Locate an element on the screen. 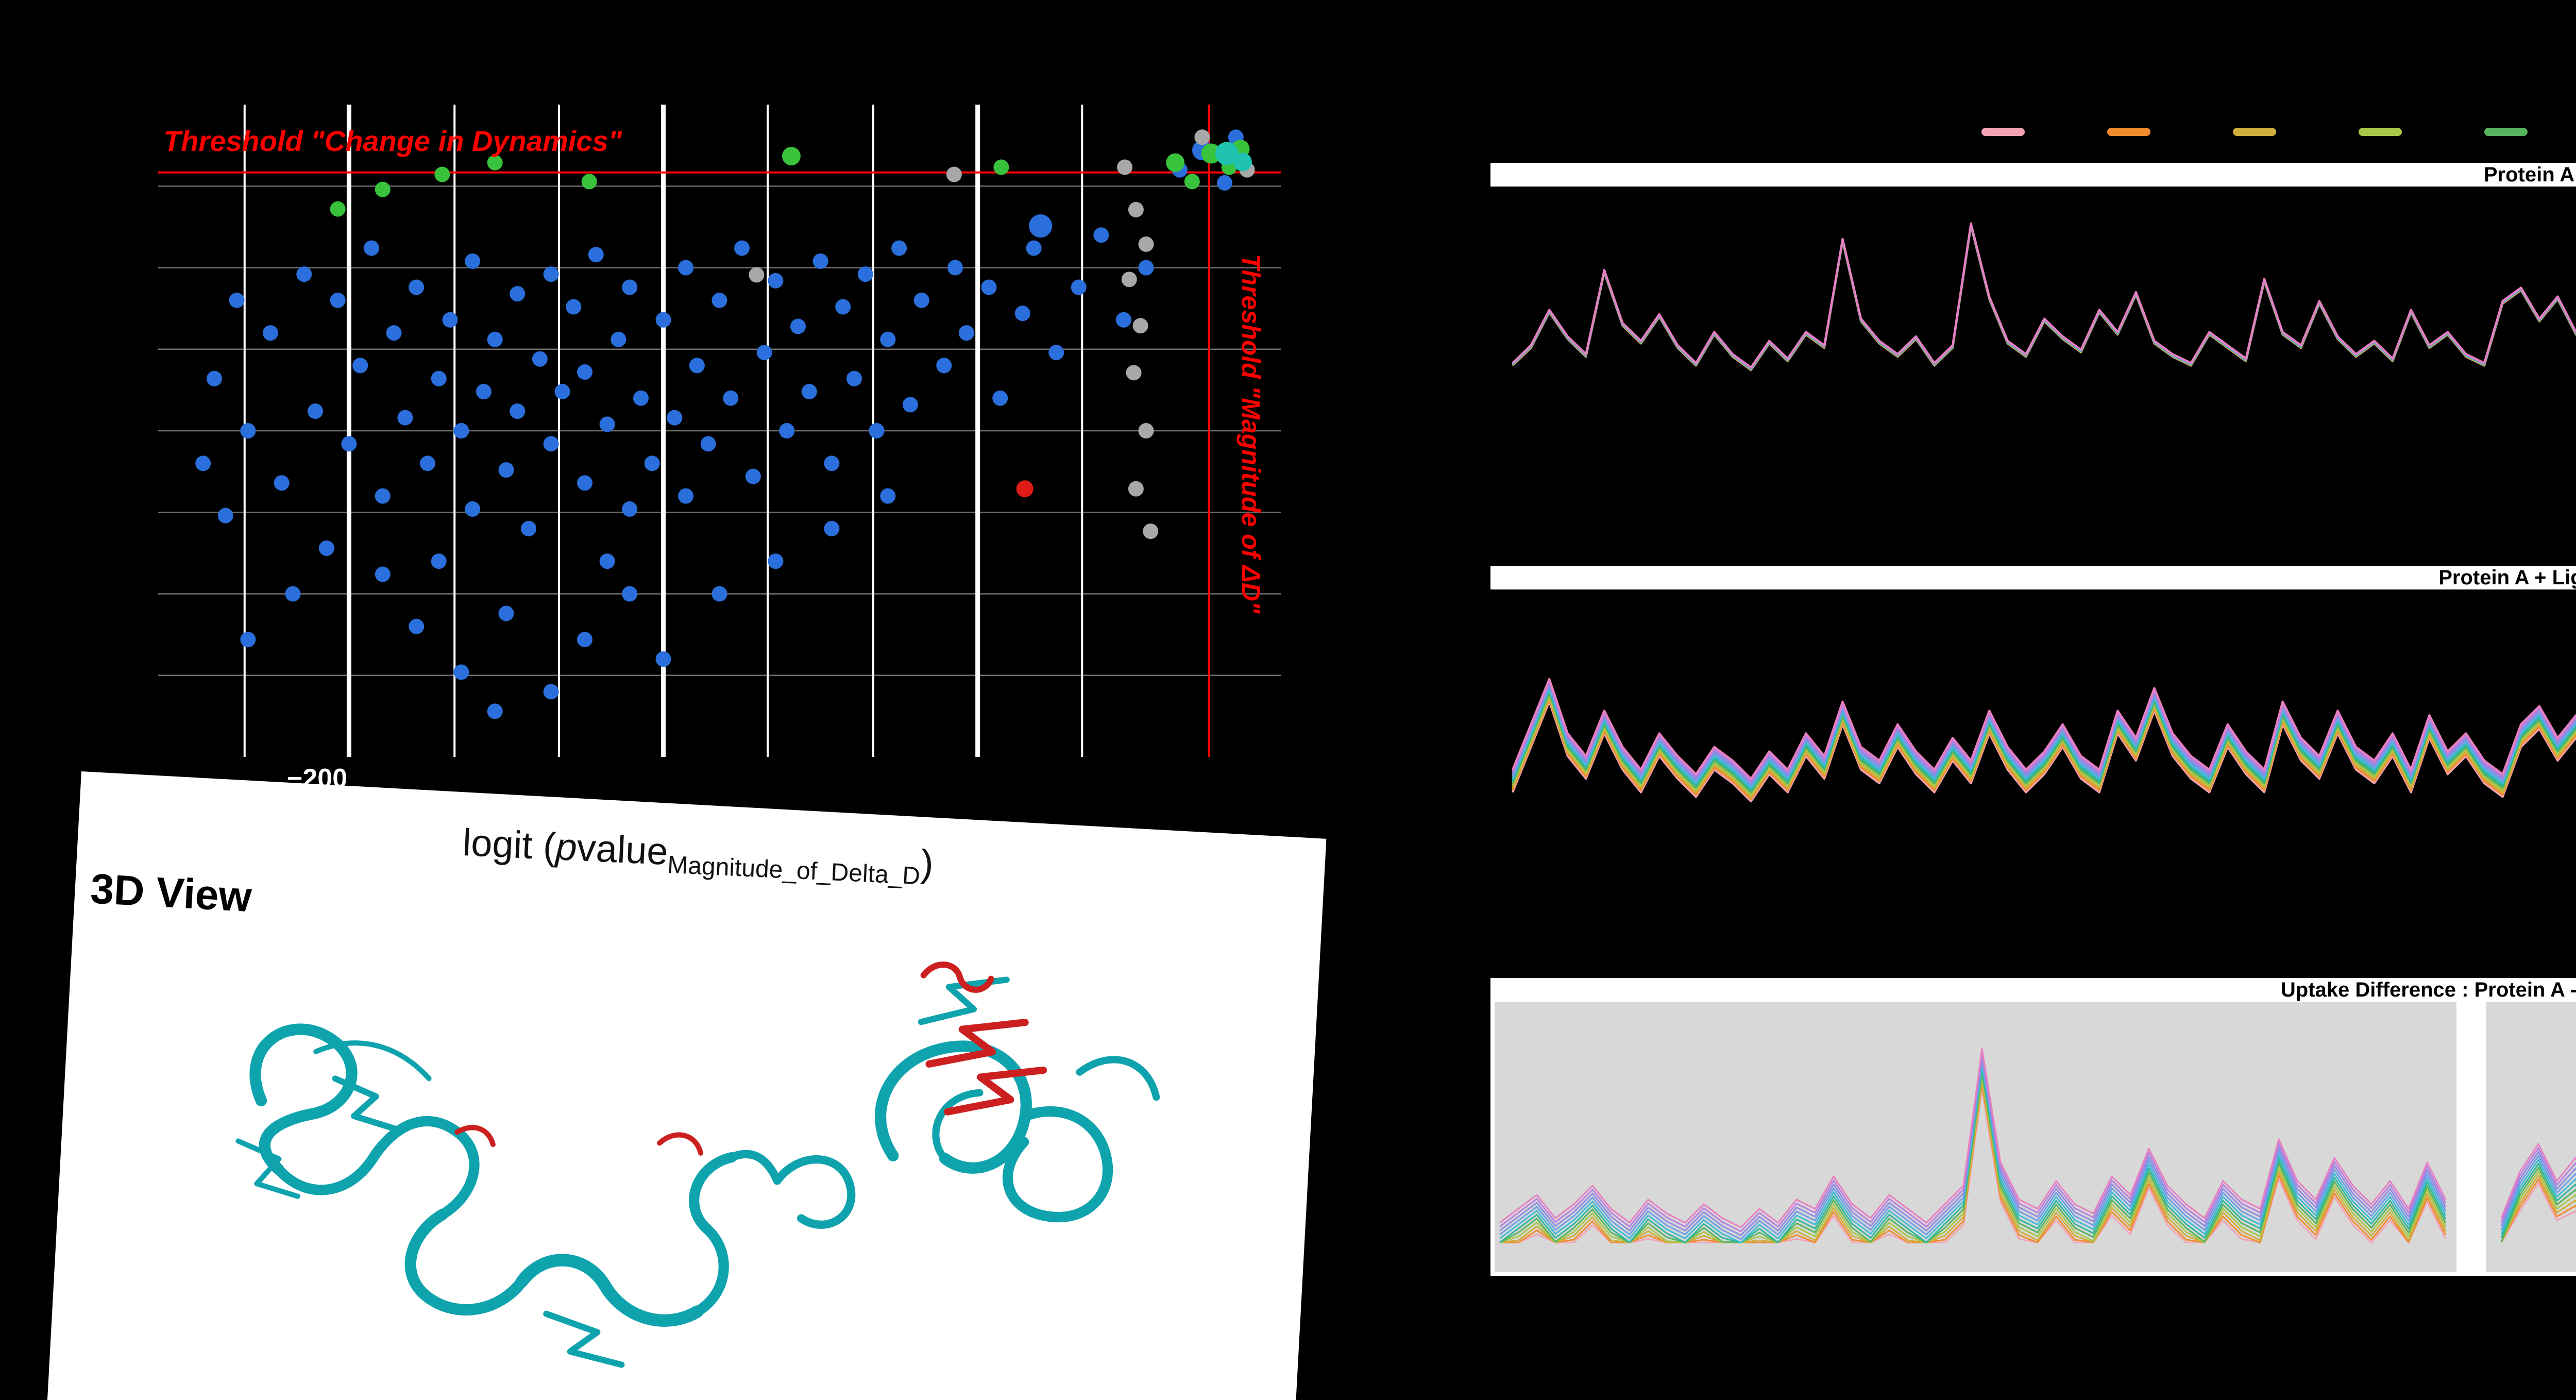 Image resolution: width=2576 pixels, height=1400 pixels. uptake-chart-protein-a-ligand is located at coordinates (2039, 776).